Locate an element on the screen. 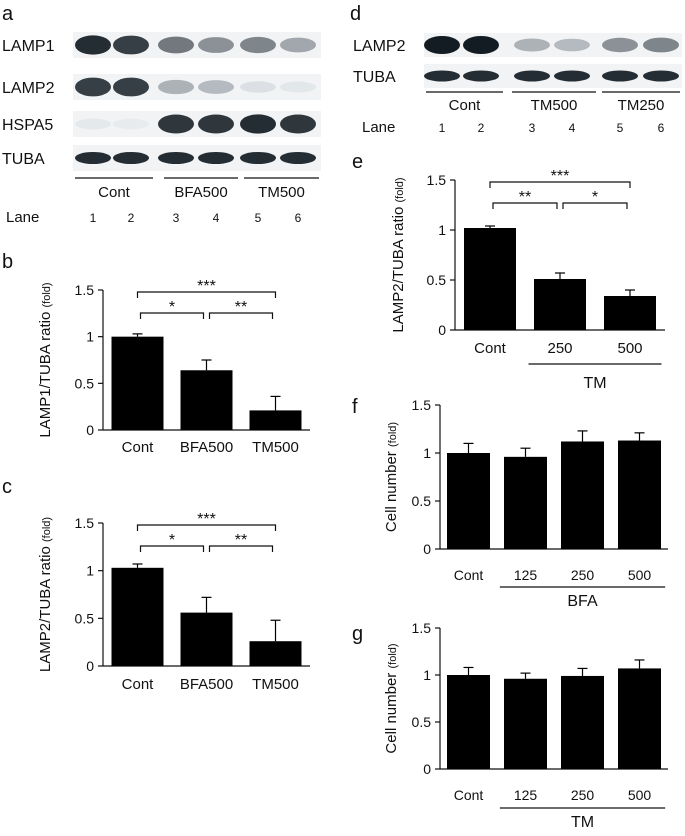  x-tick-label: BFA500 is located at coordinates (206, 684).